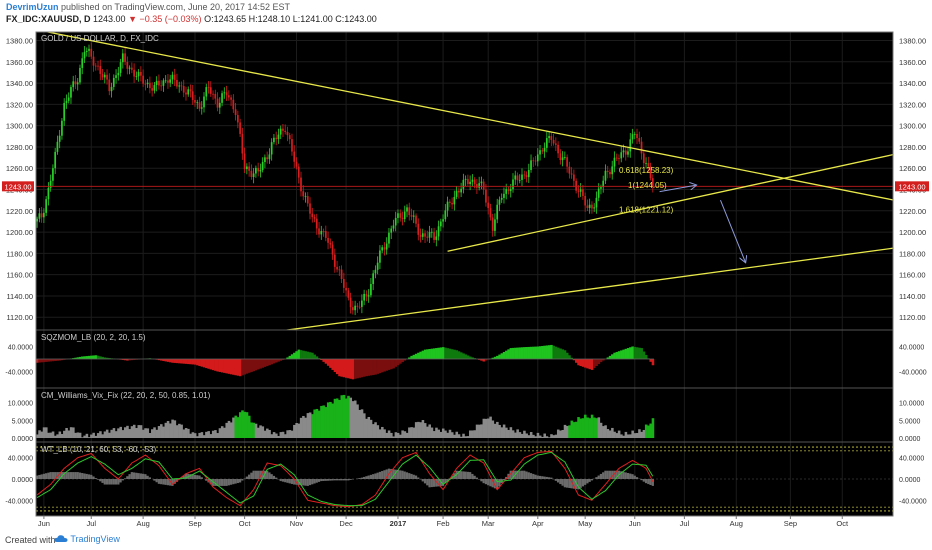 The height and width of the screenshot is (550, 932). Describe the element at coordinates (20, 459) in the screenshot. I see `wt-tick-left: 40.0000` at that location.